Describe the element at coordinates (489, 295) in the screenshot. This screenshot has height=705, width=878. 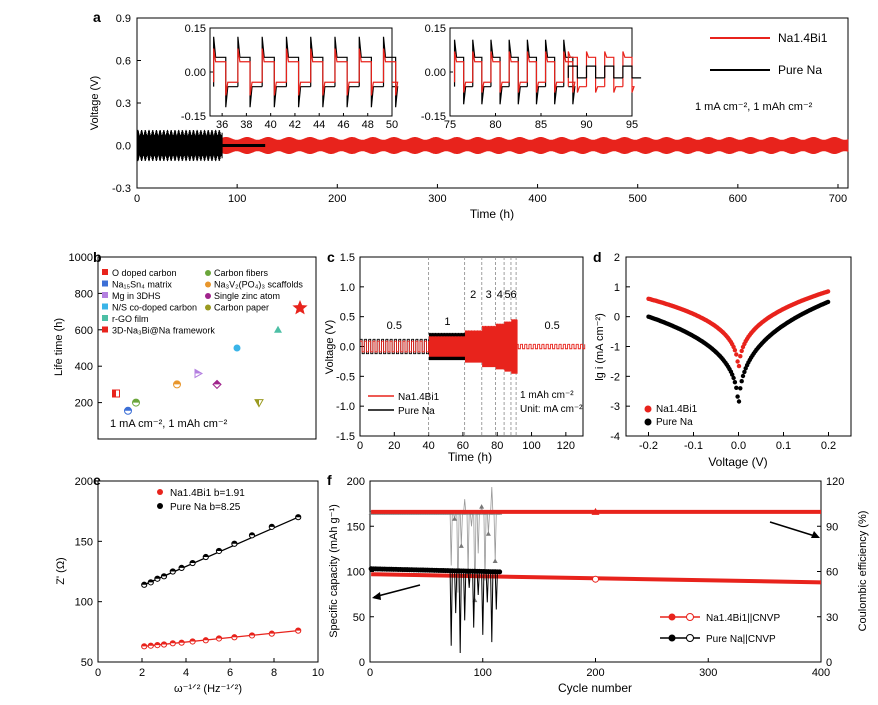
I see `rate-label: 3` at that location.